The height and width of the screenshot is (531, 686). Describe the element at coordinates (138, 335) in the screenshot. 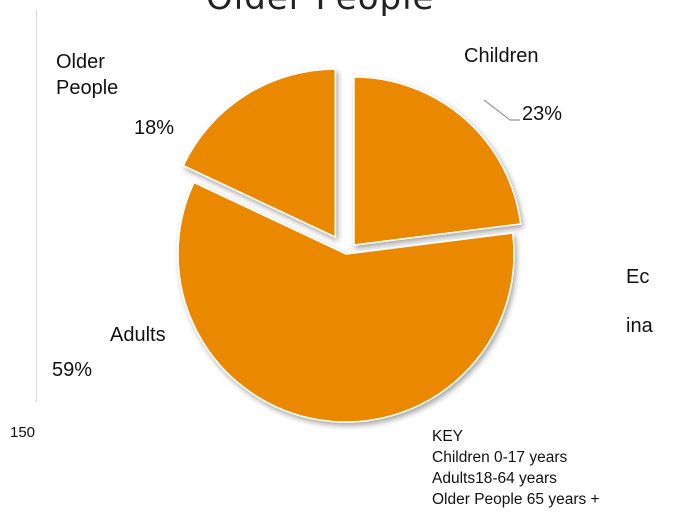

I see `slice-label-adults: Adults` at that location.